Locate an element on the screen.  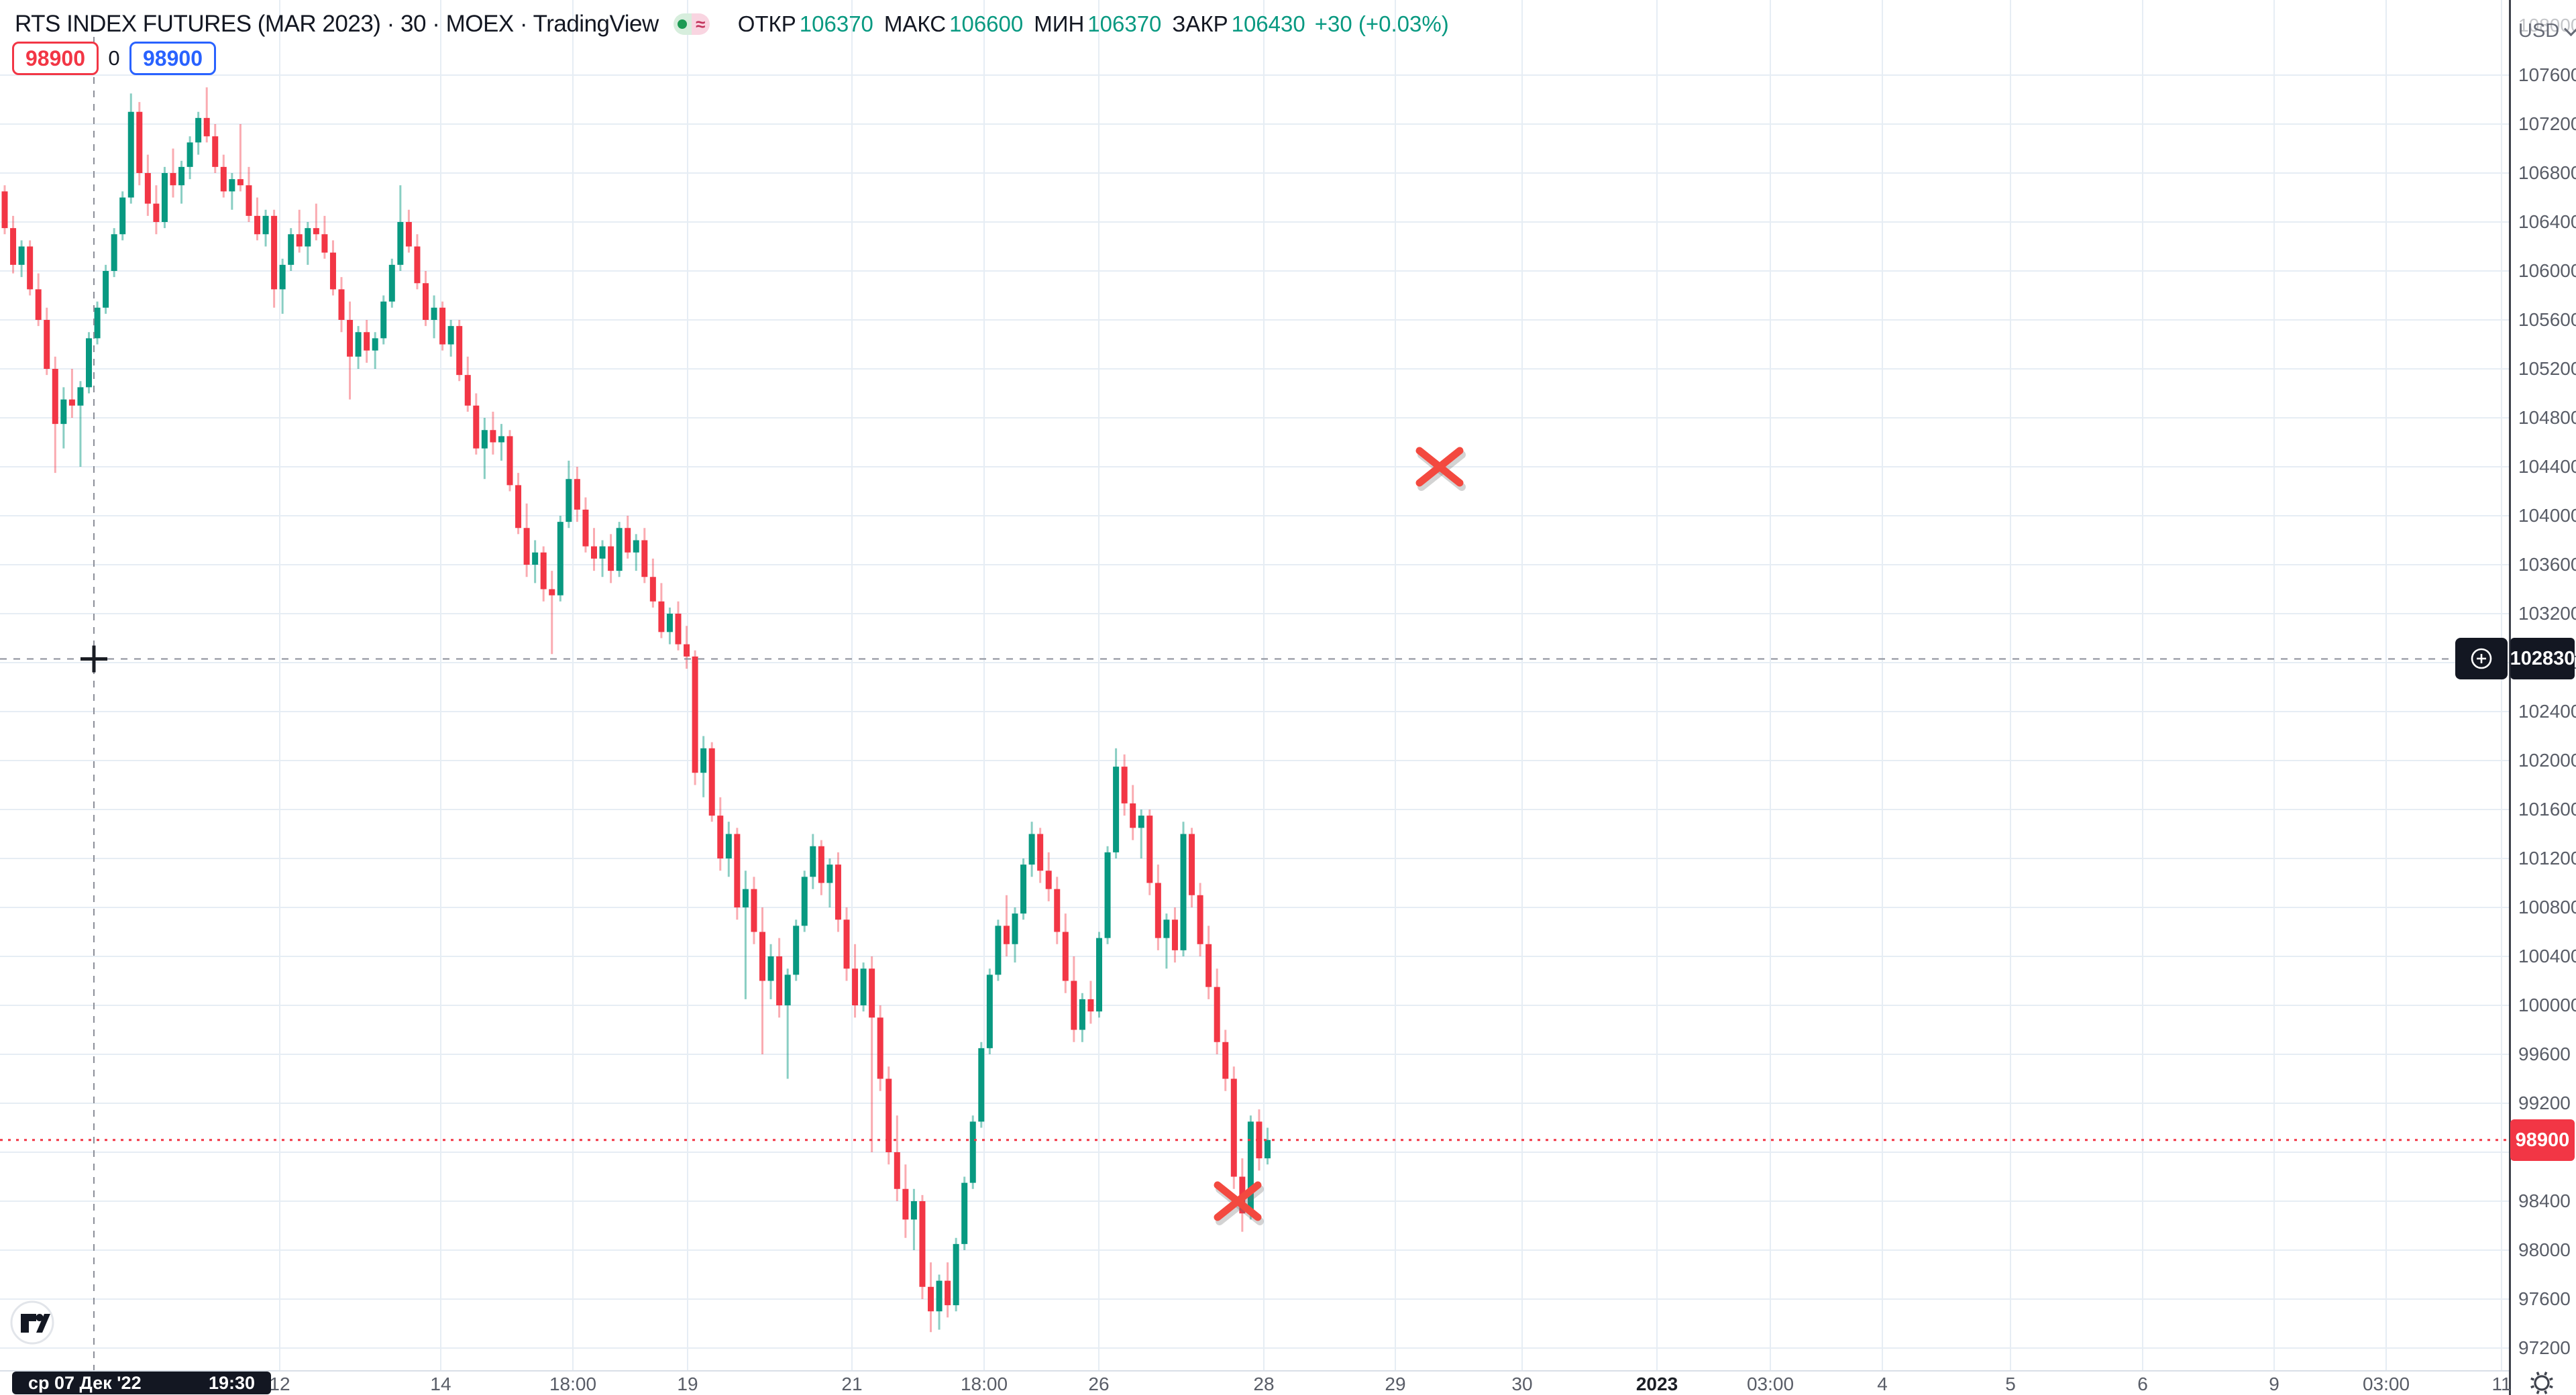
axis-settings-gear-icon is located at coordinates (2541, 1382).